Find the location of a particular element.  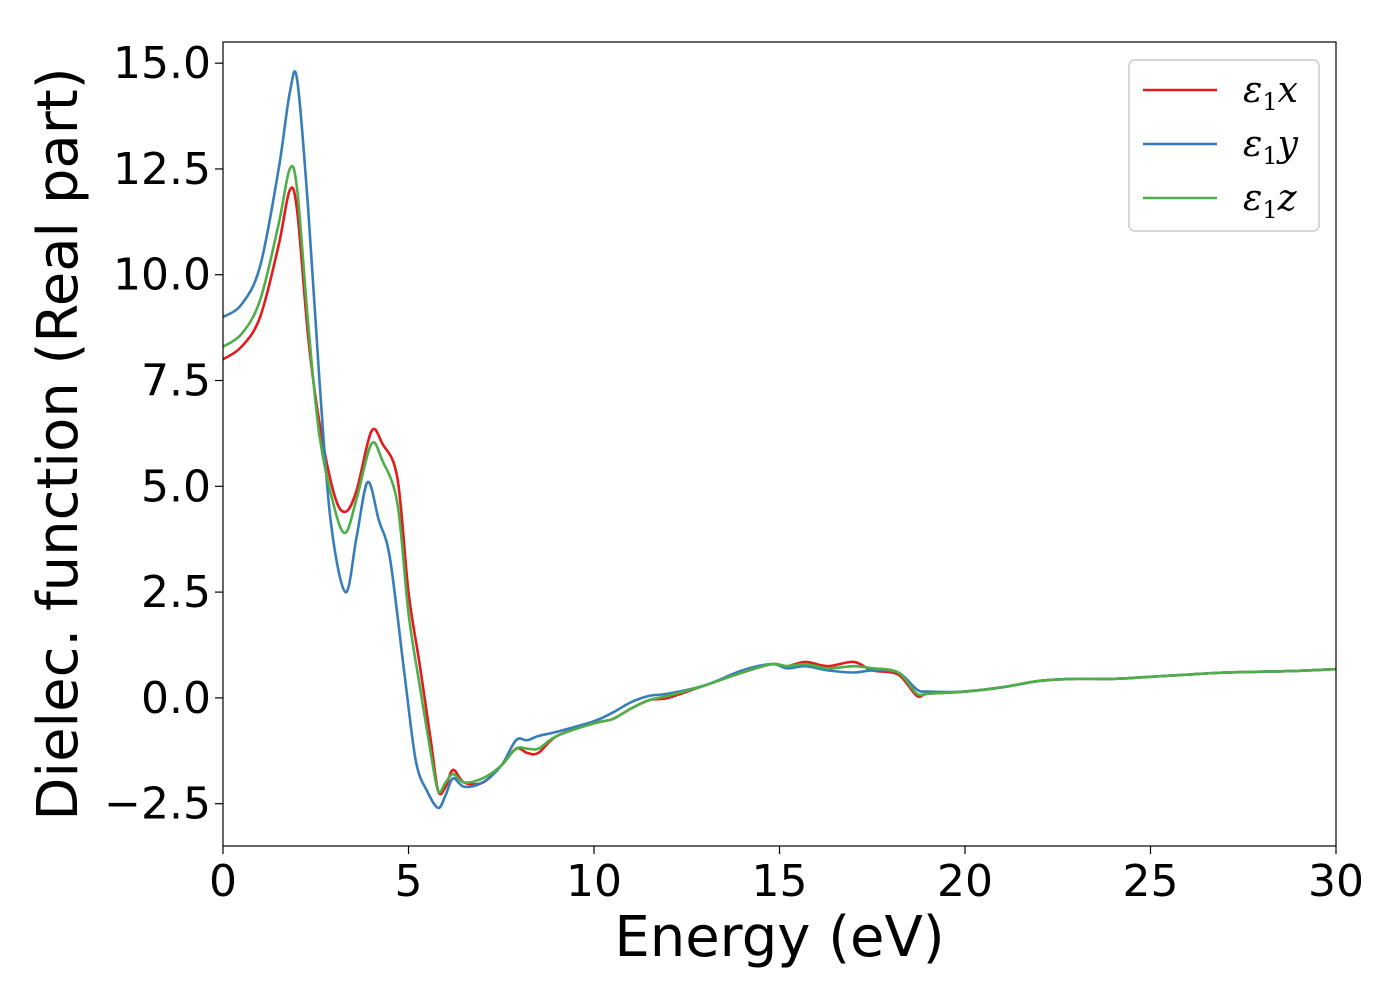

y-tick-label: 5.0 is located at coordinates (176, 486).